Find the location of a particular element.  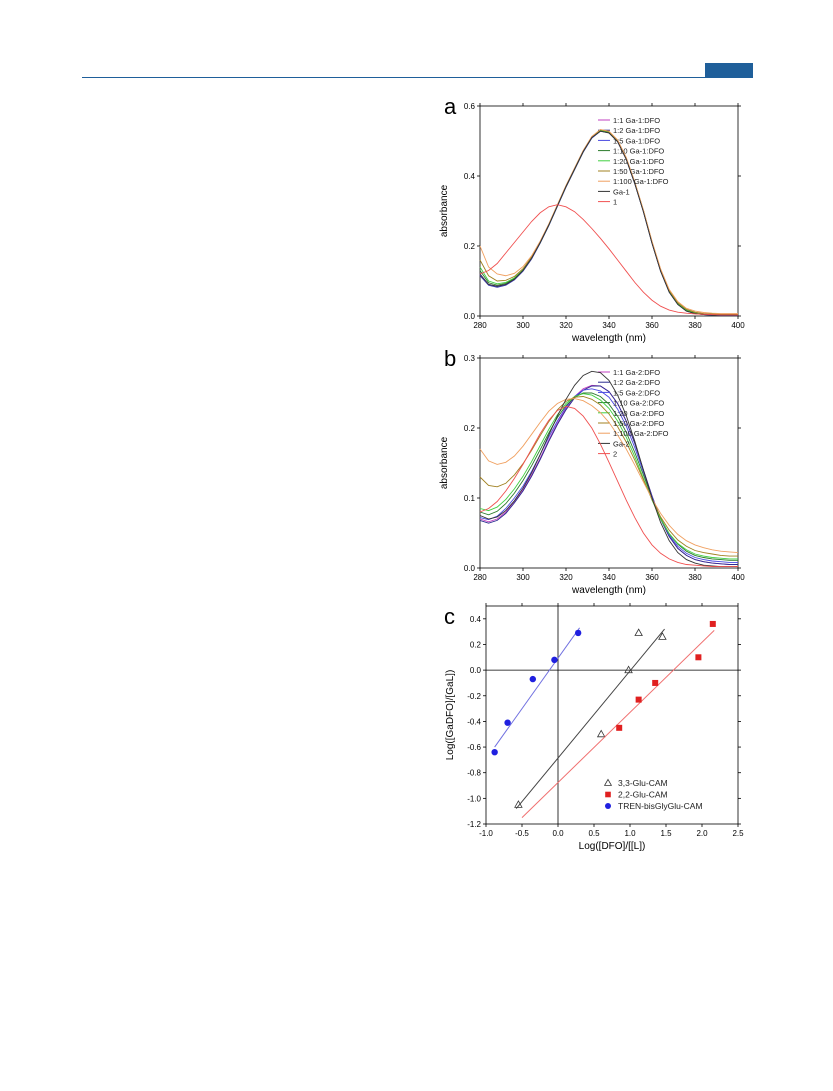

x-tick-label: -0.5 is located at coordinates (522, 833).